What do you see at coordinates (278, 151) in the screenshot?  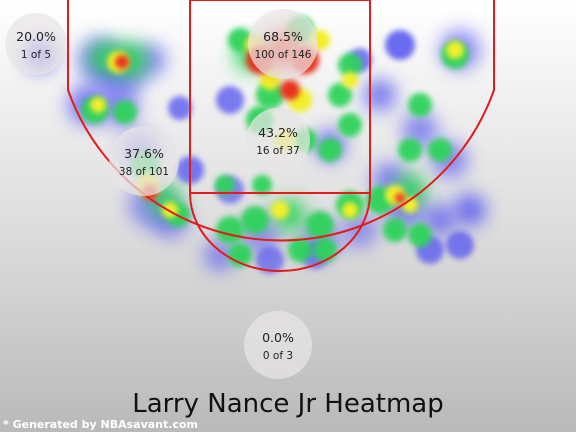 I see `zone-made-attempted: 16 of 37` at bounding box center [278, 151].